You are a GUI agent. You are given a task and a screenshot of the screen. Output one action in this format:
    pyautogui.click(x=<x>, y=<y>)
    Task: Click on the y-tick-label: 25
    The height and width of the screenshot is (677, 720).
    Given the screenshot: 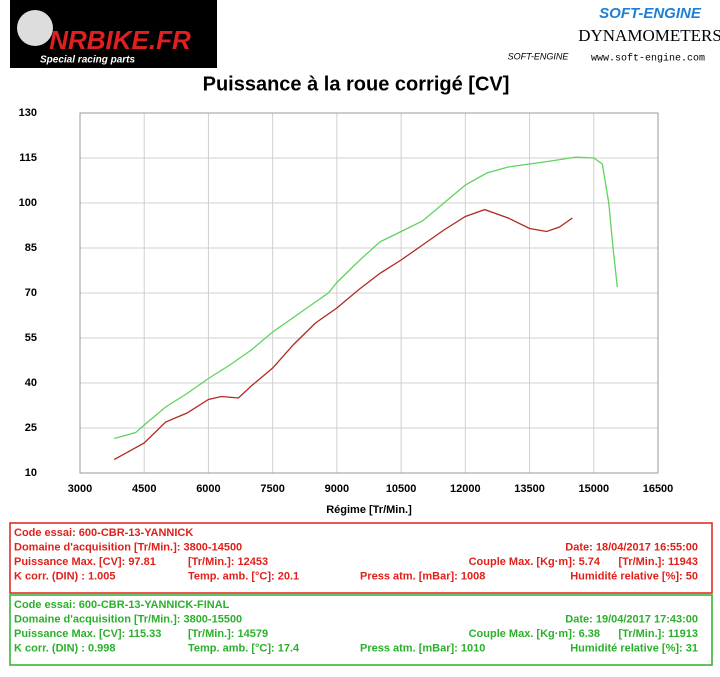 What is the action you would take?
    pyautogui.click(x=31, y=428)
    